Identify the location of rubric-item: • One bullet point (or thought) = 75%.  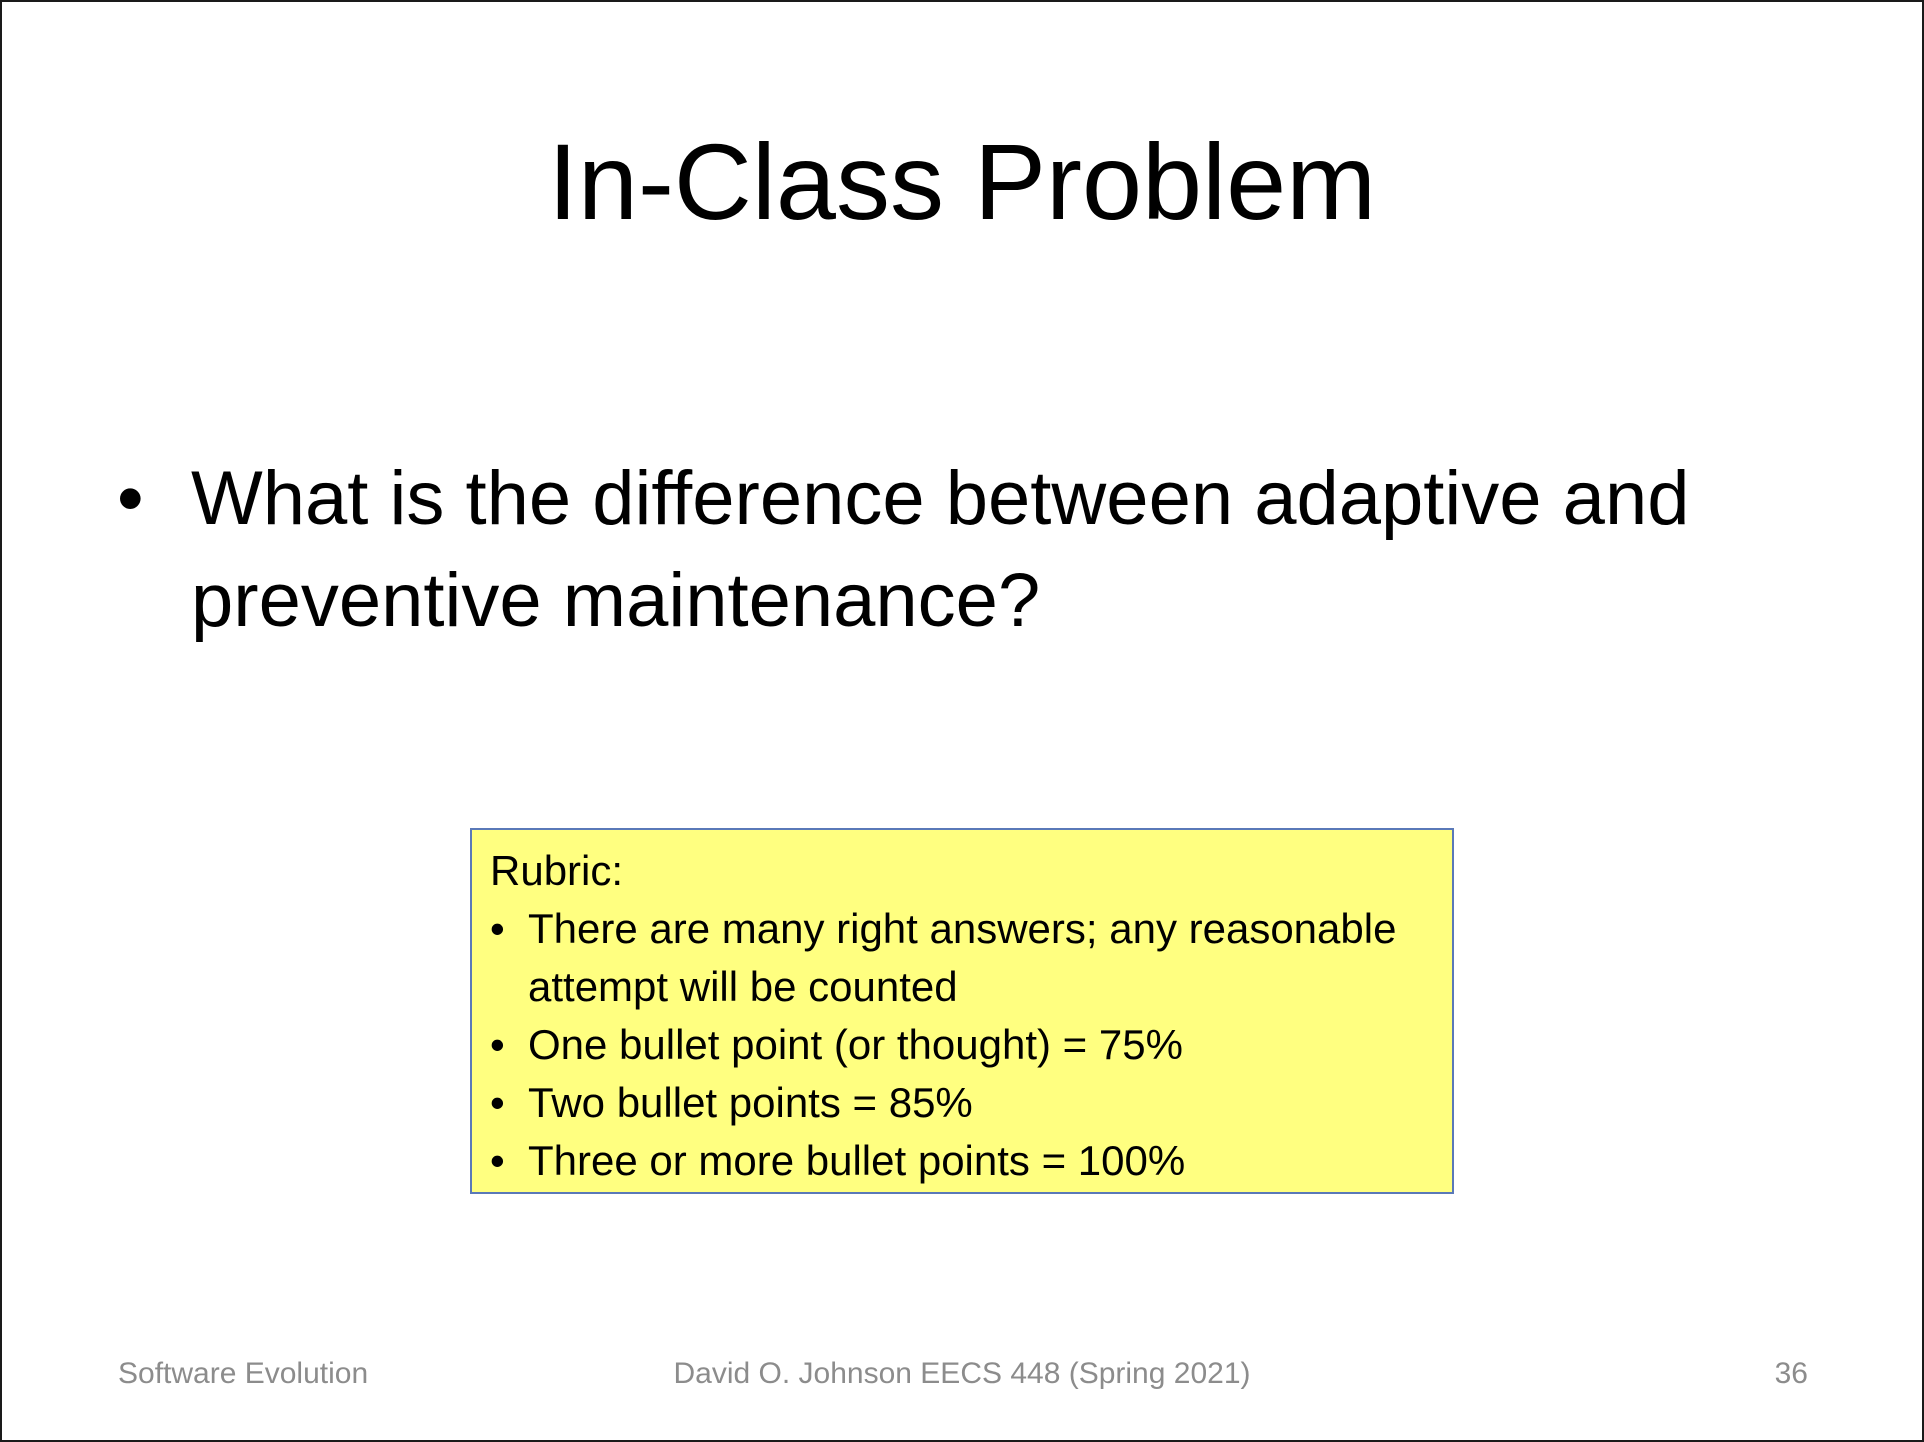
(962, 1045).